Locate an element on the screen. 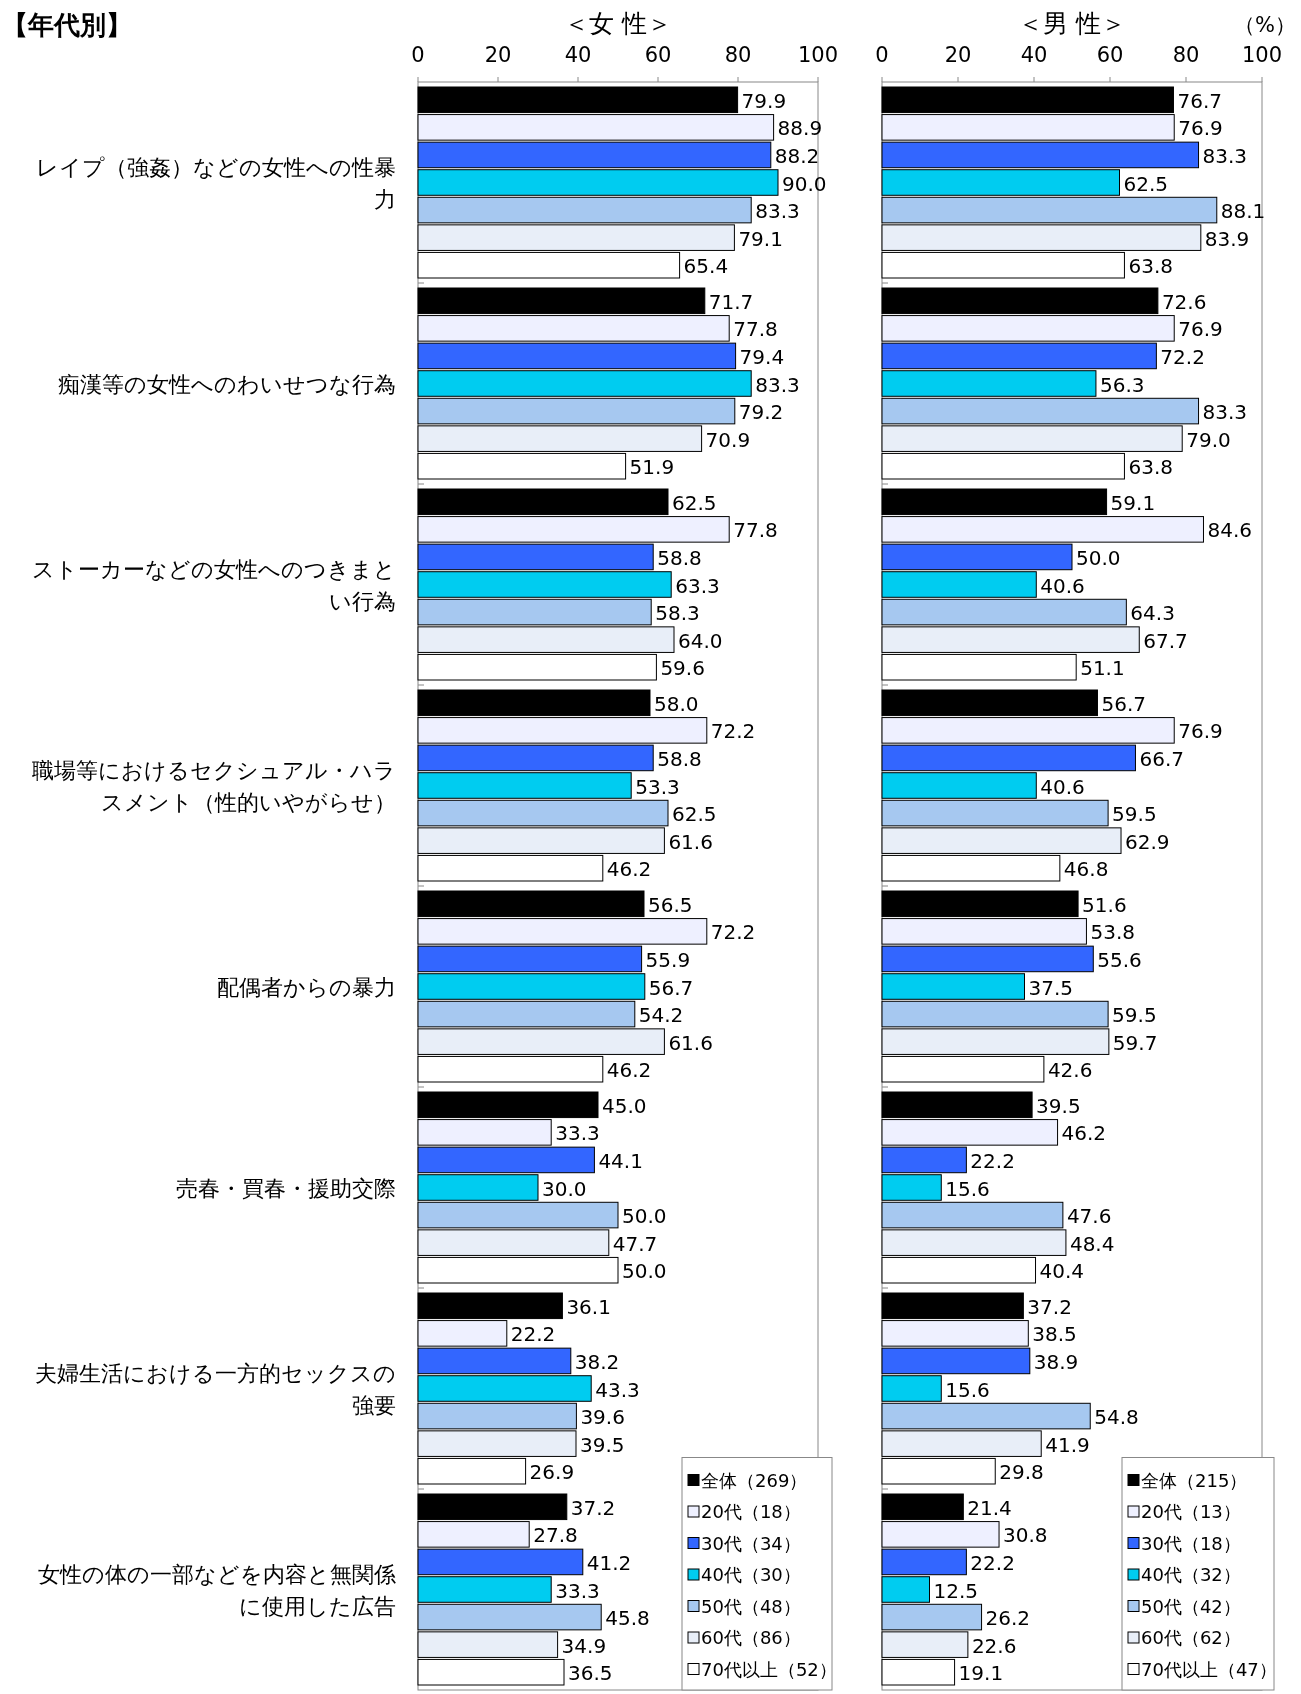  data-label: 59.7 is located at coordinates (1135, 1042).